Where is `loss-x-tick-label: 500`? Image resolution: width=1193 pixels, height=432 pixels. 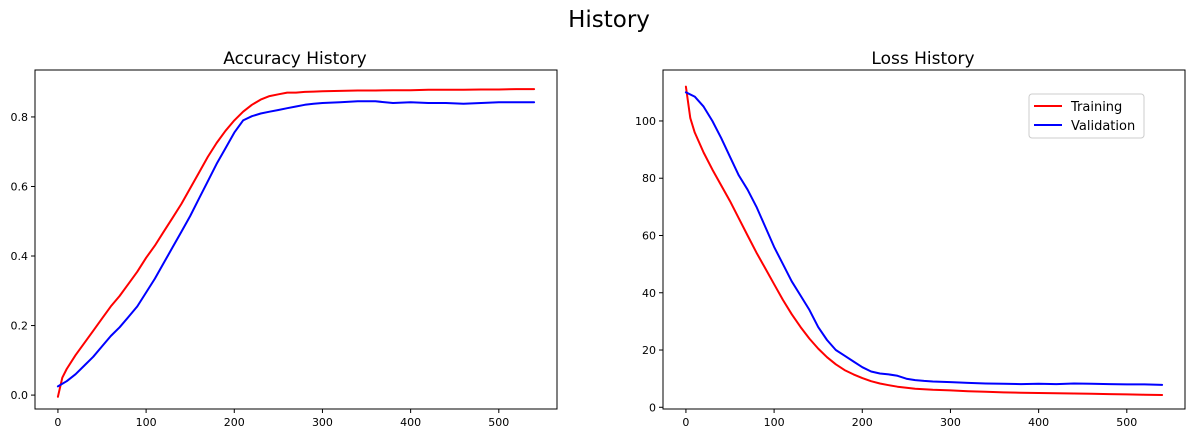
loss-x-tick-label: 500 is located at coordinates (1126, 422).